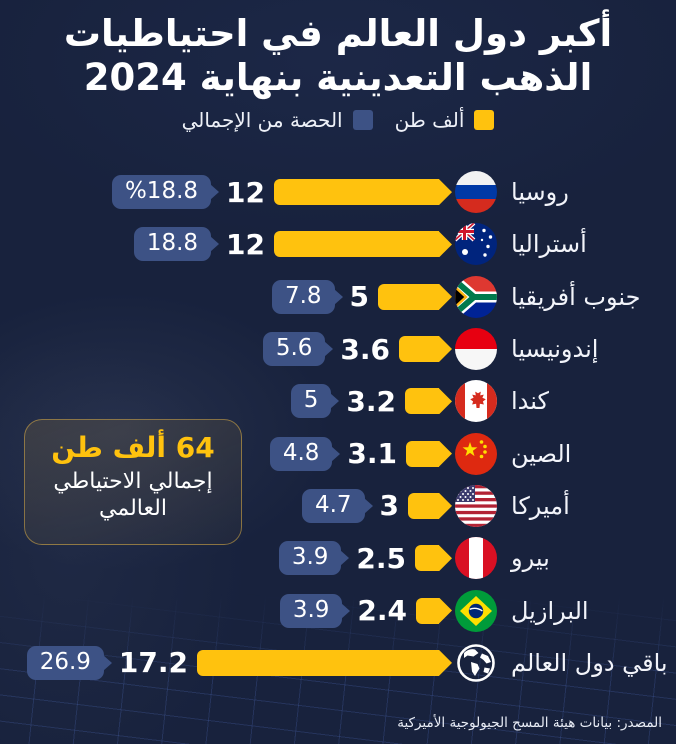  What do you see at coordinates (484, 120) in the screenshot?
I see `tons-swatch-icon` at bounding box center [484, 120].